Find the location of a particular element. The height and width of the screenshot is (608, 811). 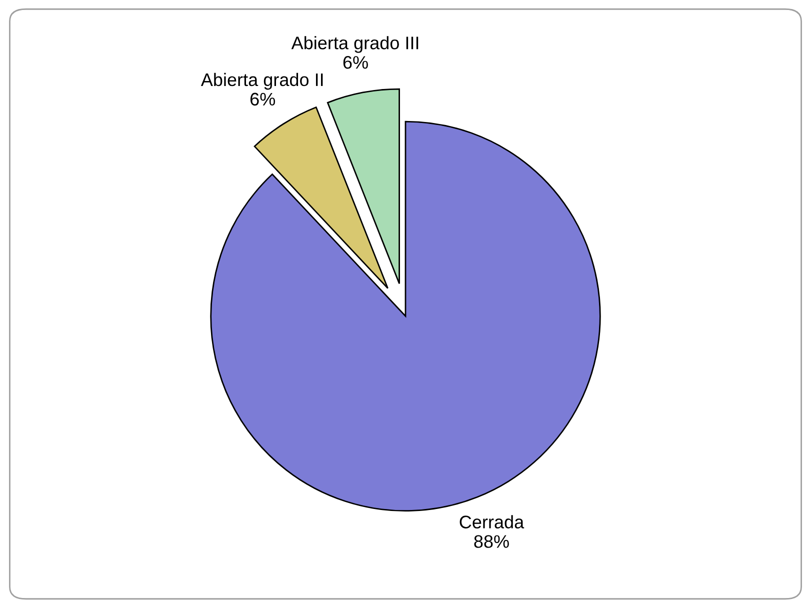

slice-label: Abierta grado III is located at coordinates (354, 44).